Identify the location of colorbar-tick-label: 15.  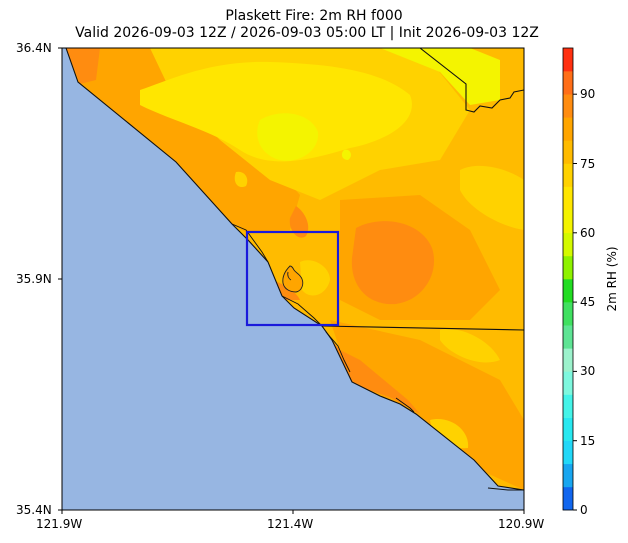
(588, 440).